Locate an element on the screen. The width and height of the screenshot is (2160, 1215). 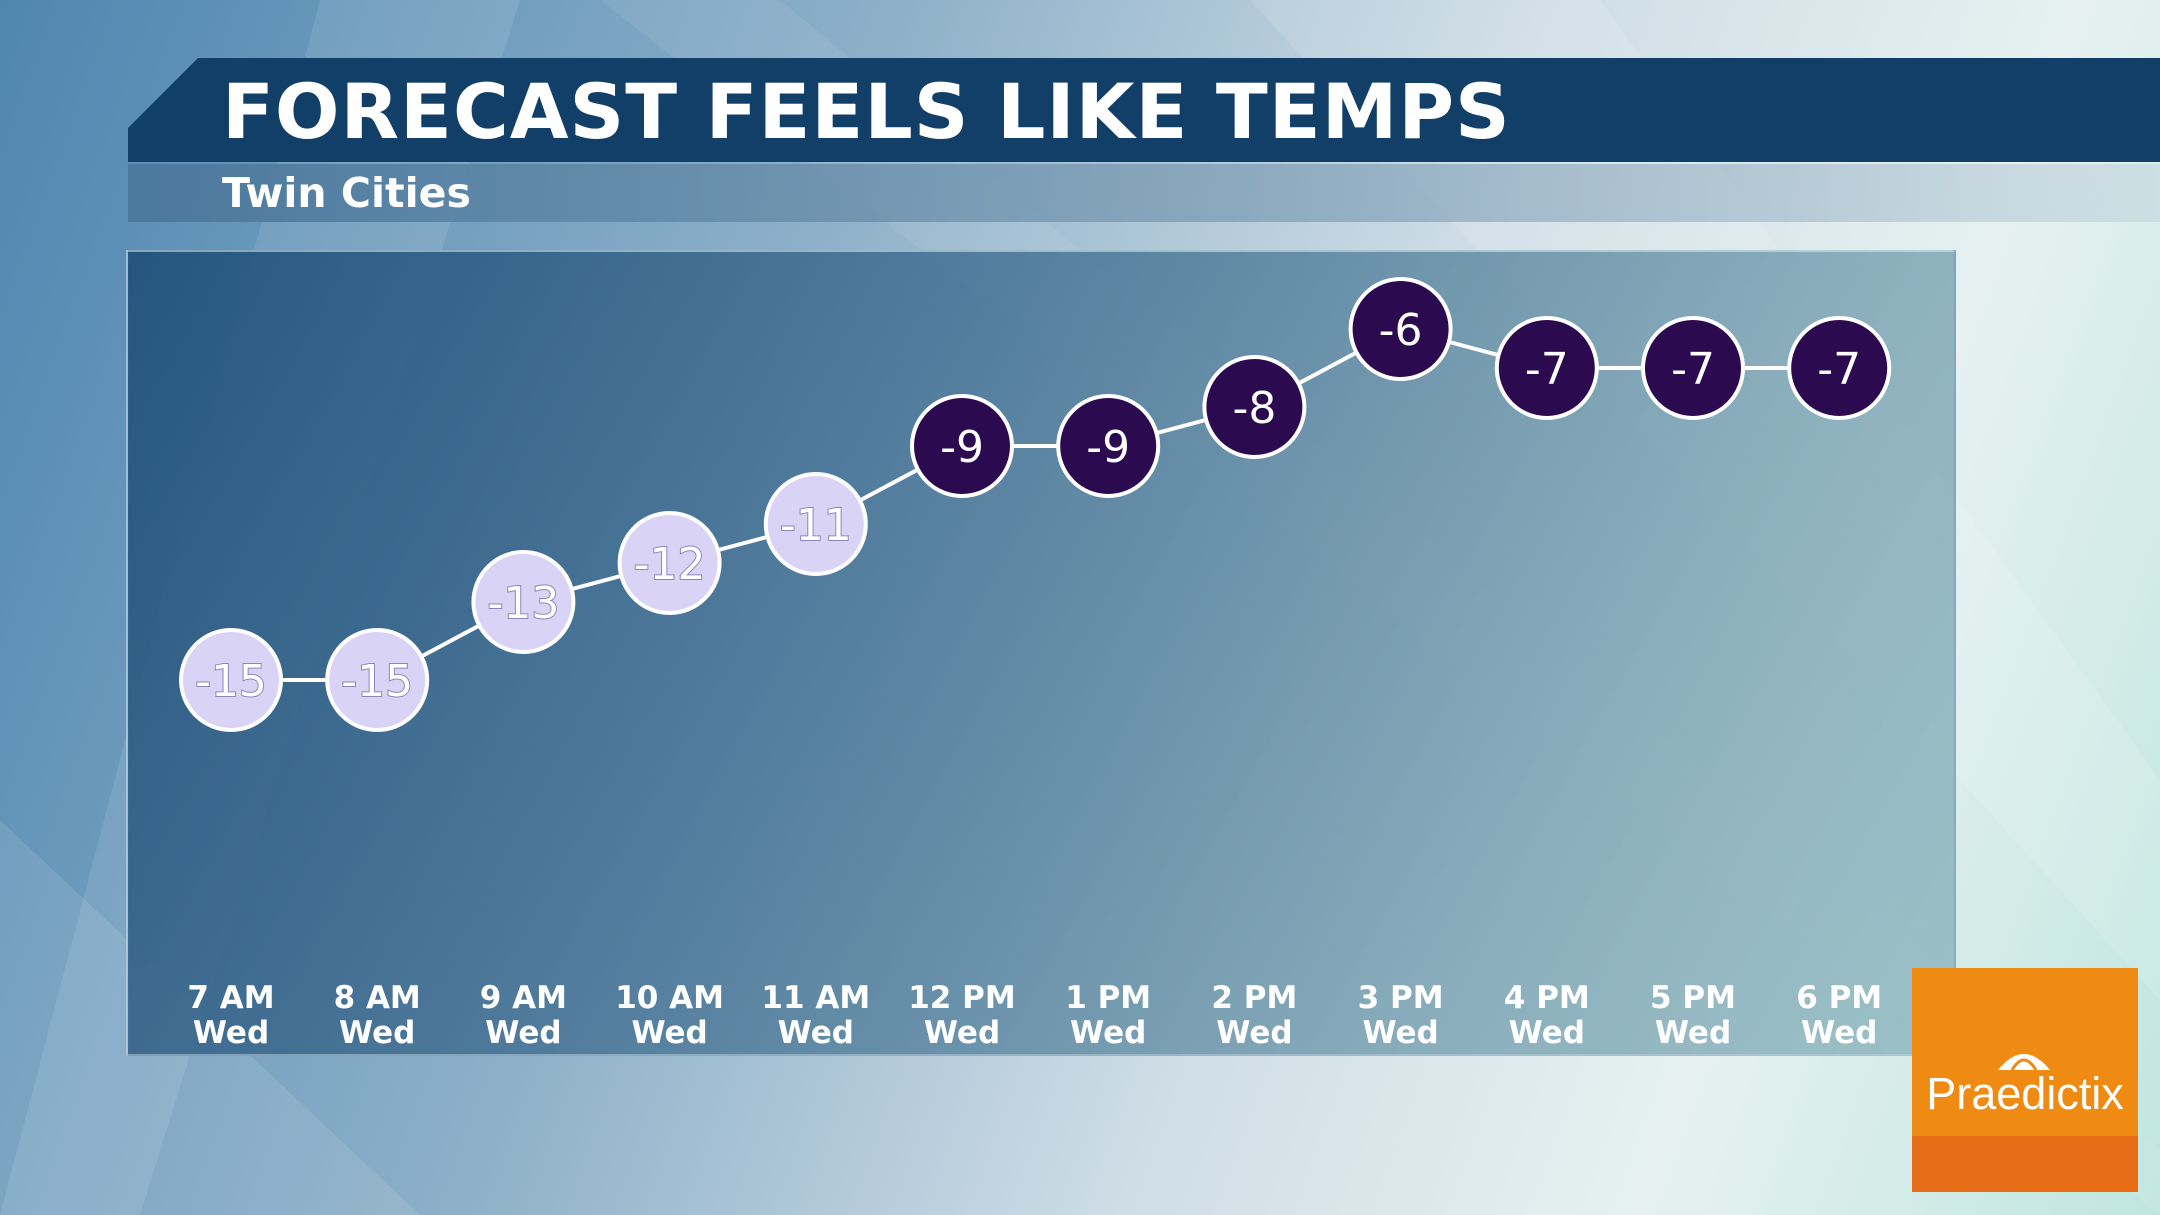
x-tick-time: 10 AM is located at coordinates (669, 998).